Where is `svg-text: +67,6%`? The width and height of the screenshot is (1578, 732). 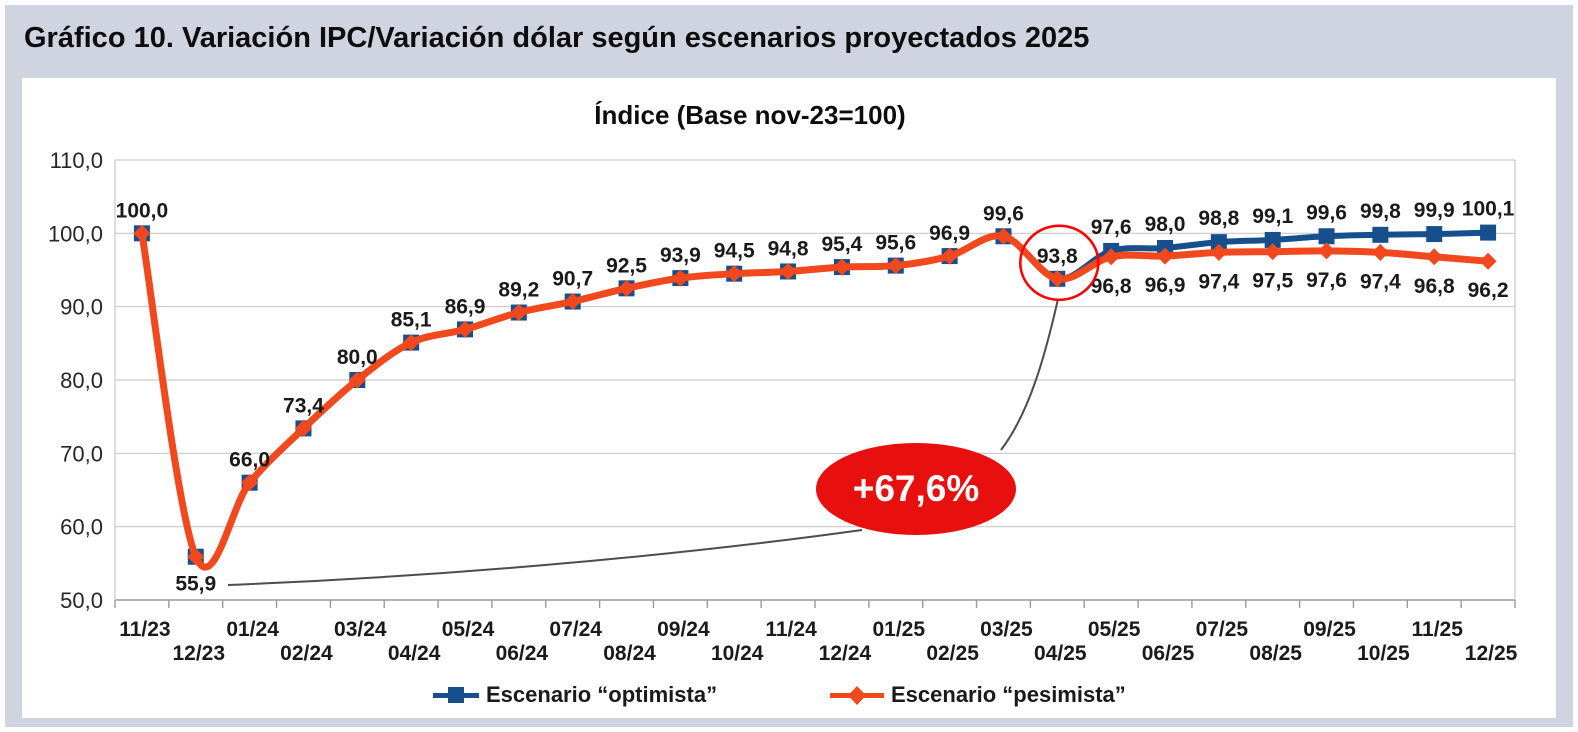
svg-text: +67,6% is located at coordinates (916, 488).